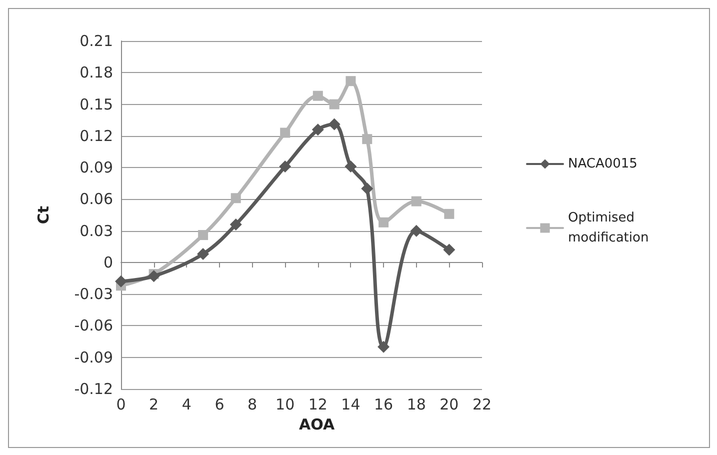 The image size is (717, 455). I want to click on y-tick-label: 0.06, so click(96, 199).